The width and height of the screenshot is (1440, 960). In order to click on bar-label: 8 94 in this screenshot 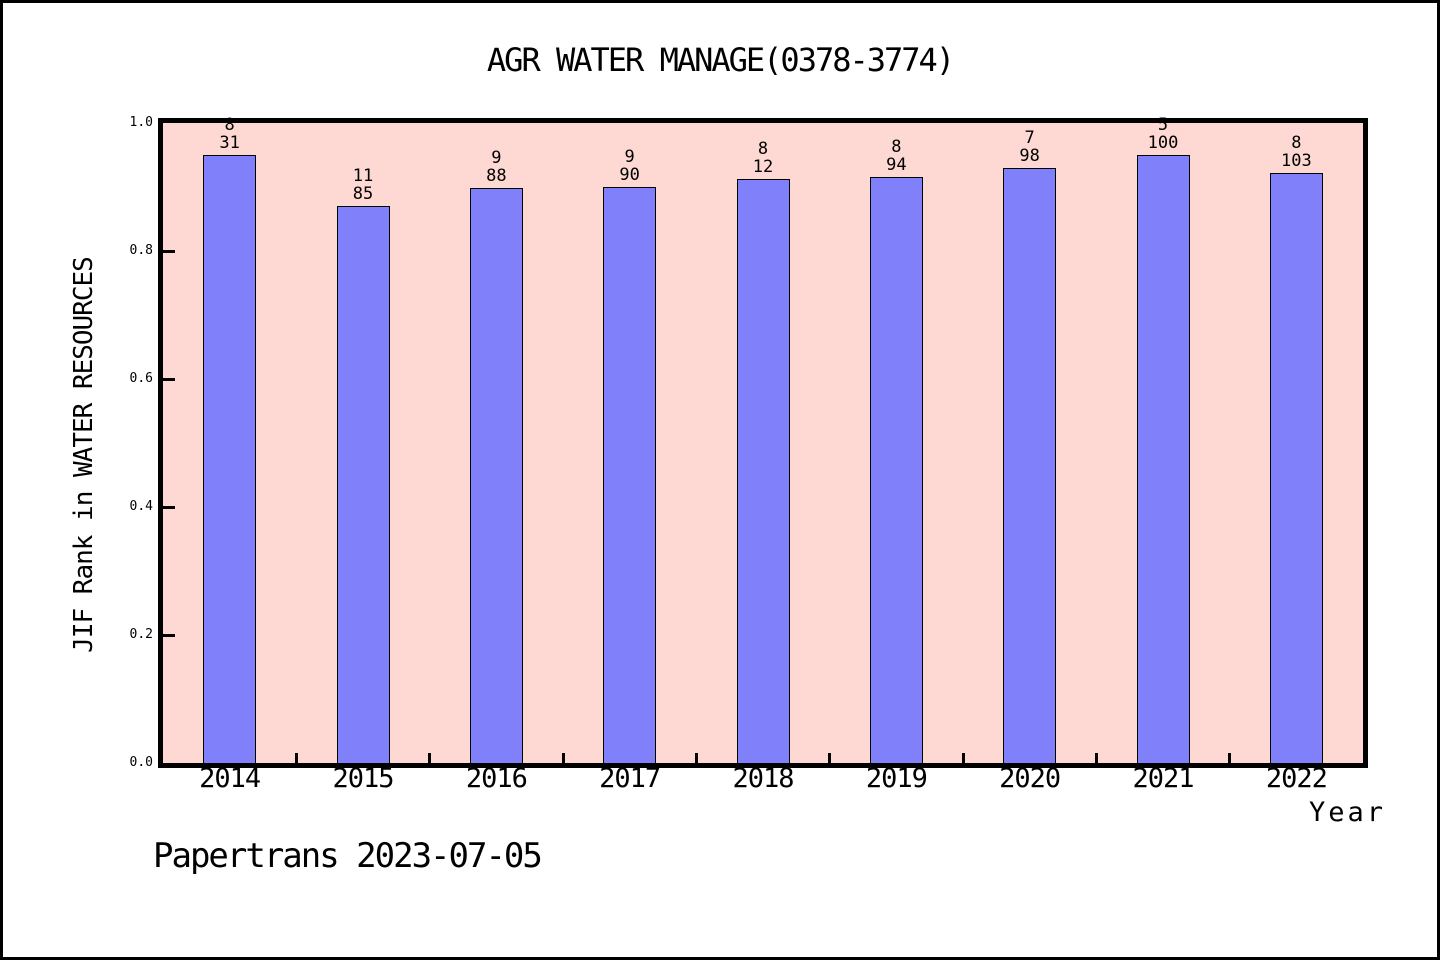, I will do `click(896, 156)`.